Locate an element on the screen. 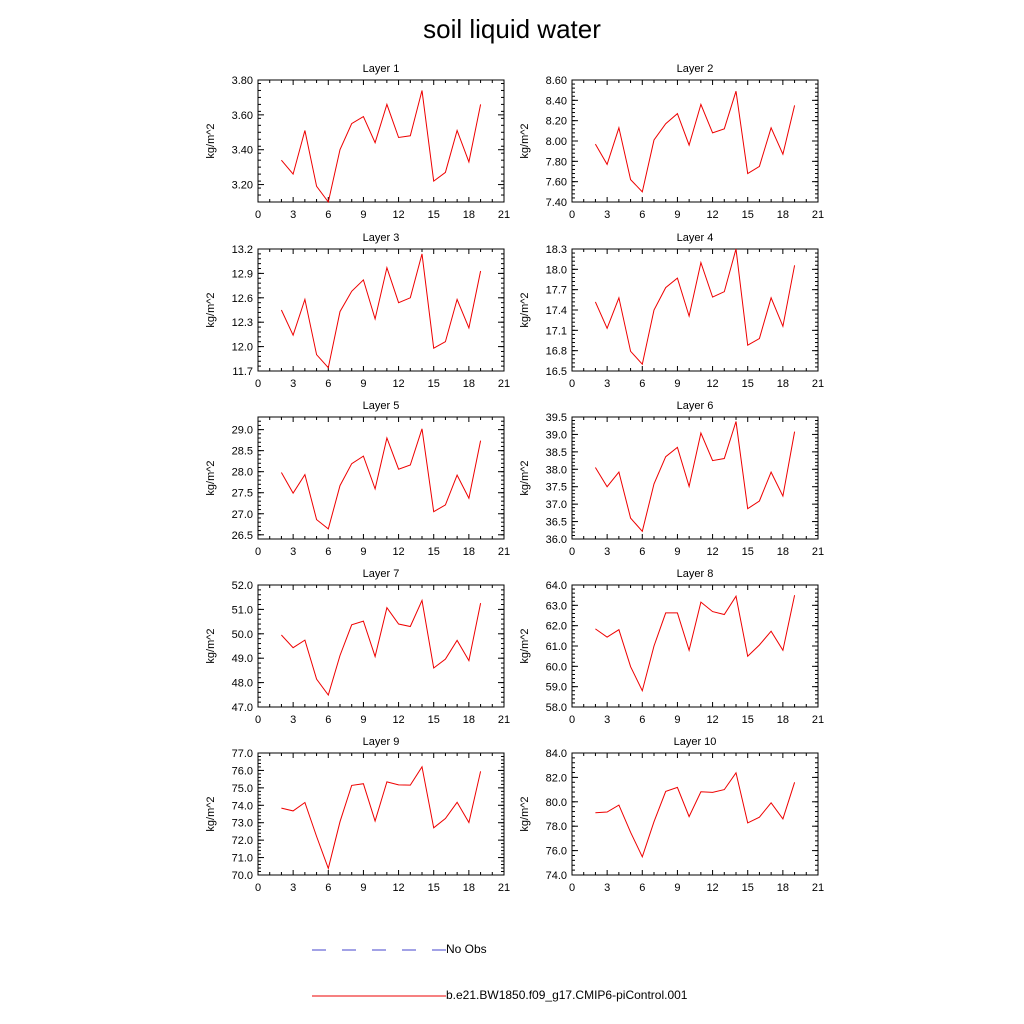 The image size is (1024, 1024). y-tick-label: 49.0 is located at coordinates (242, 659).